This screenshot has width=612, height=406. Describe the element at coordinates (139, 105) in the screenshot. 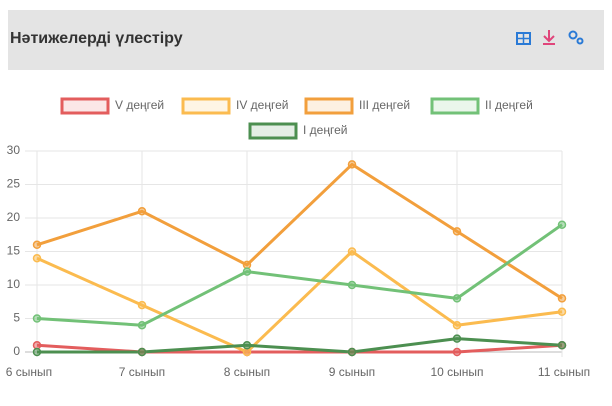

I see `legend-label: V деңгей` at that location.